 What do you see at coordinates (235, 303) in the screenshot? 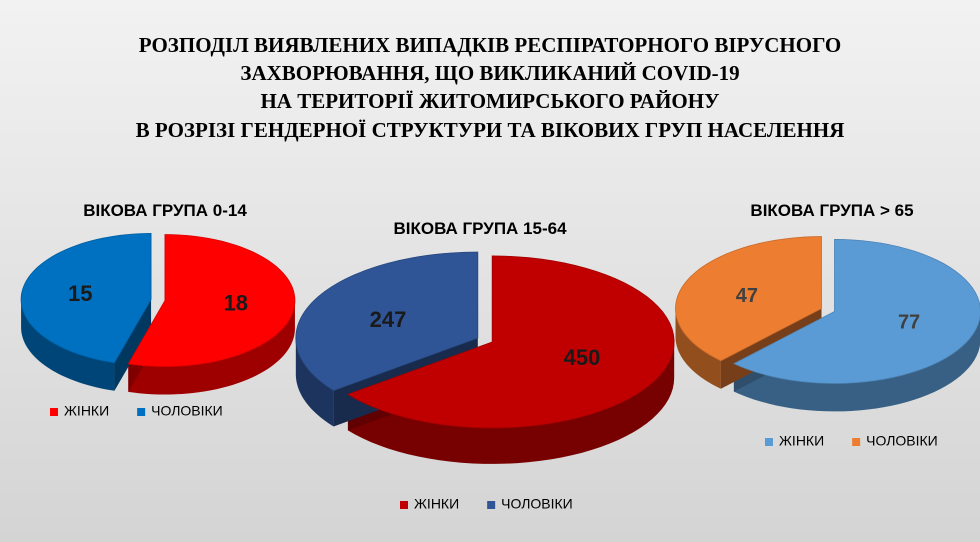
I see `data-label: 18` at bounding box center [235, 303].